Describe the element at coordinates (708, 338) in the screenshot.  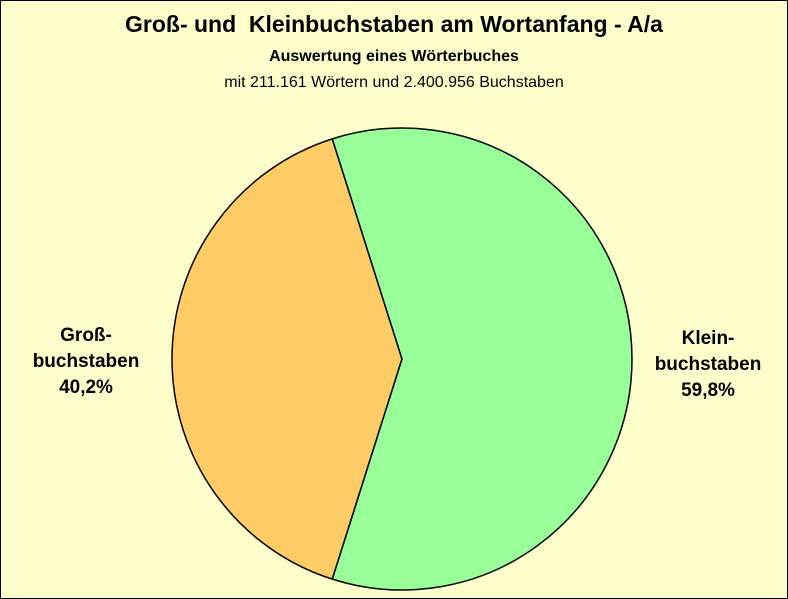
I see `slice-label-klein-line1: Klein-` at that location.